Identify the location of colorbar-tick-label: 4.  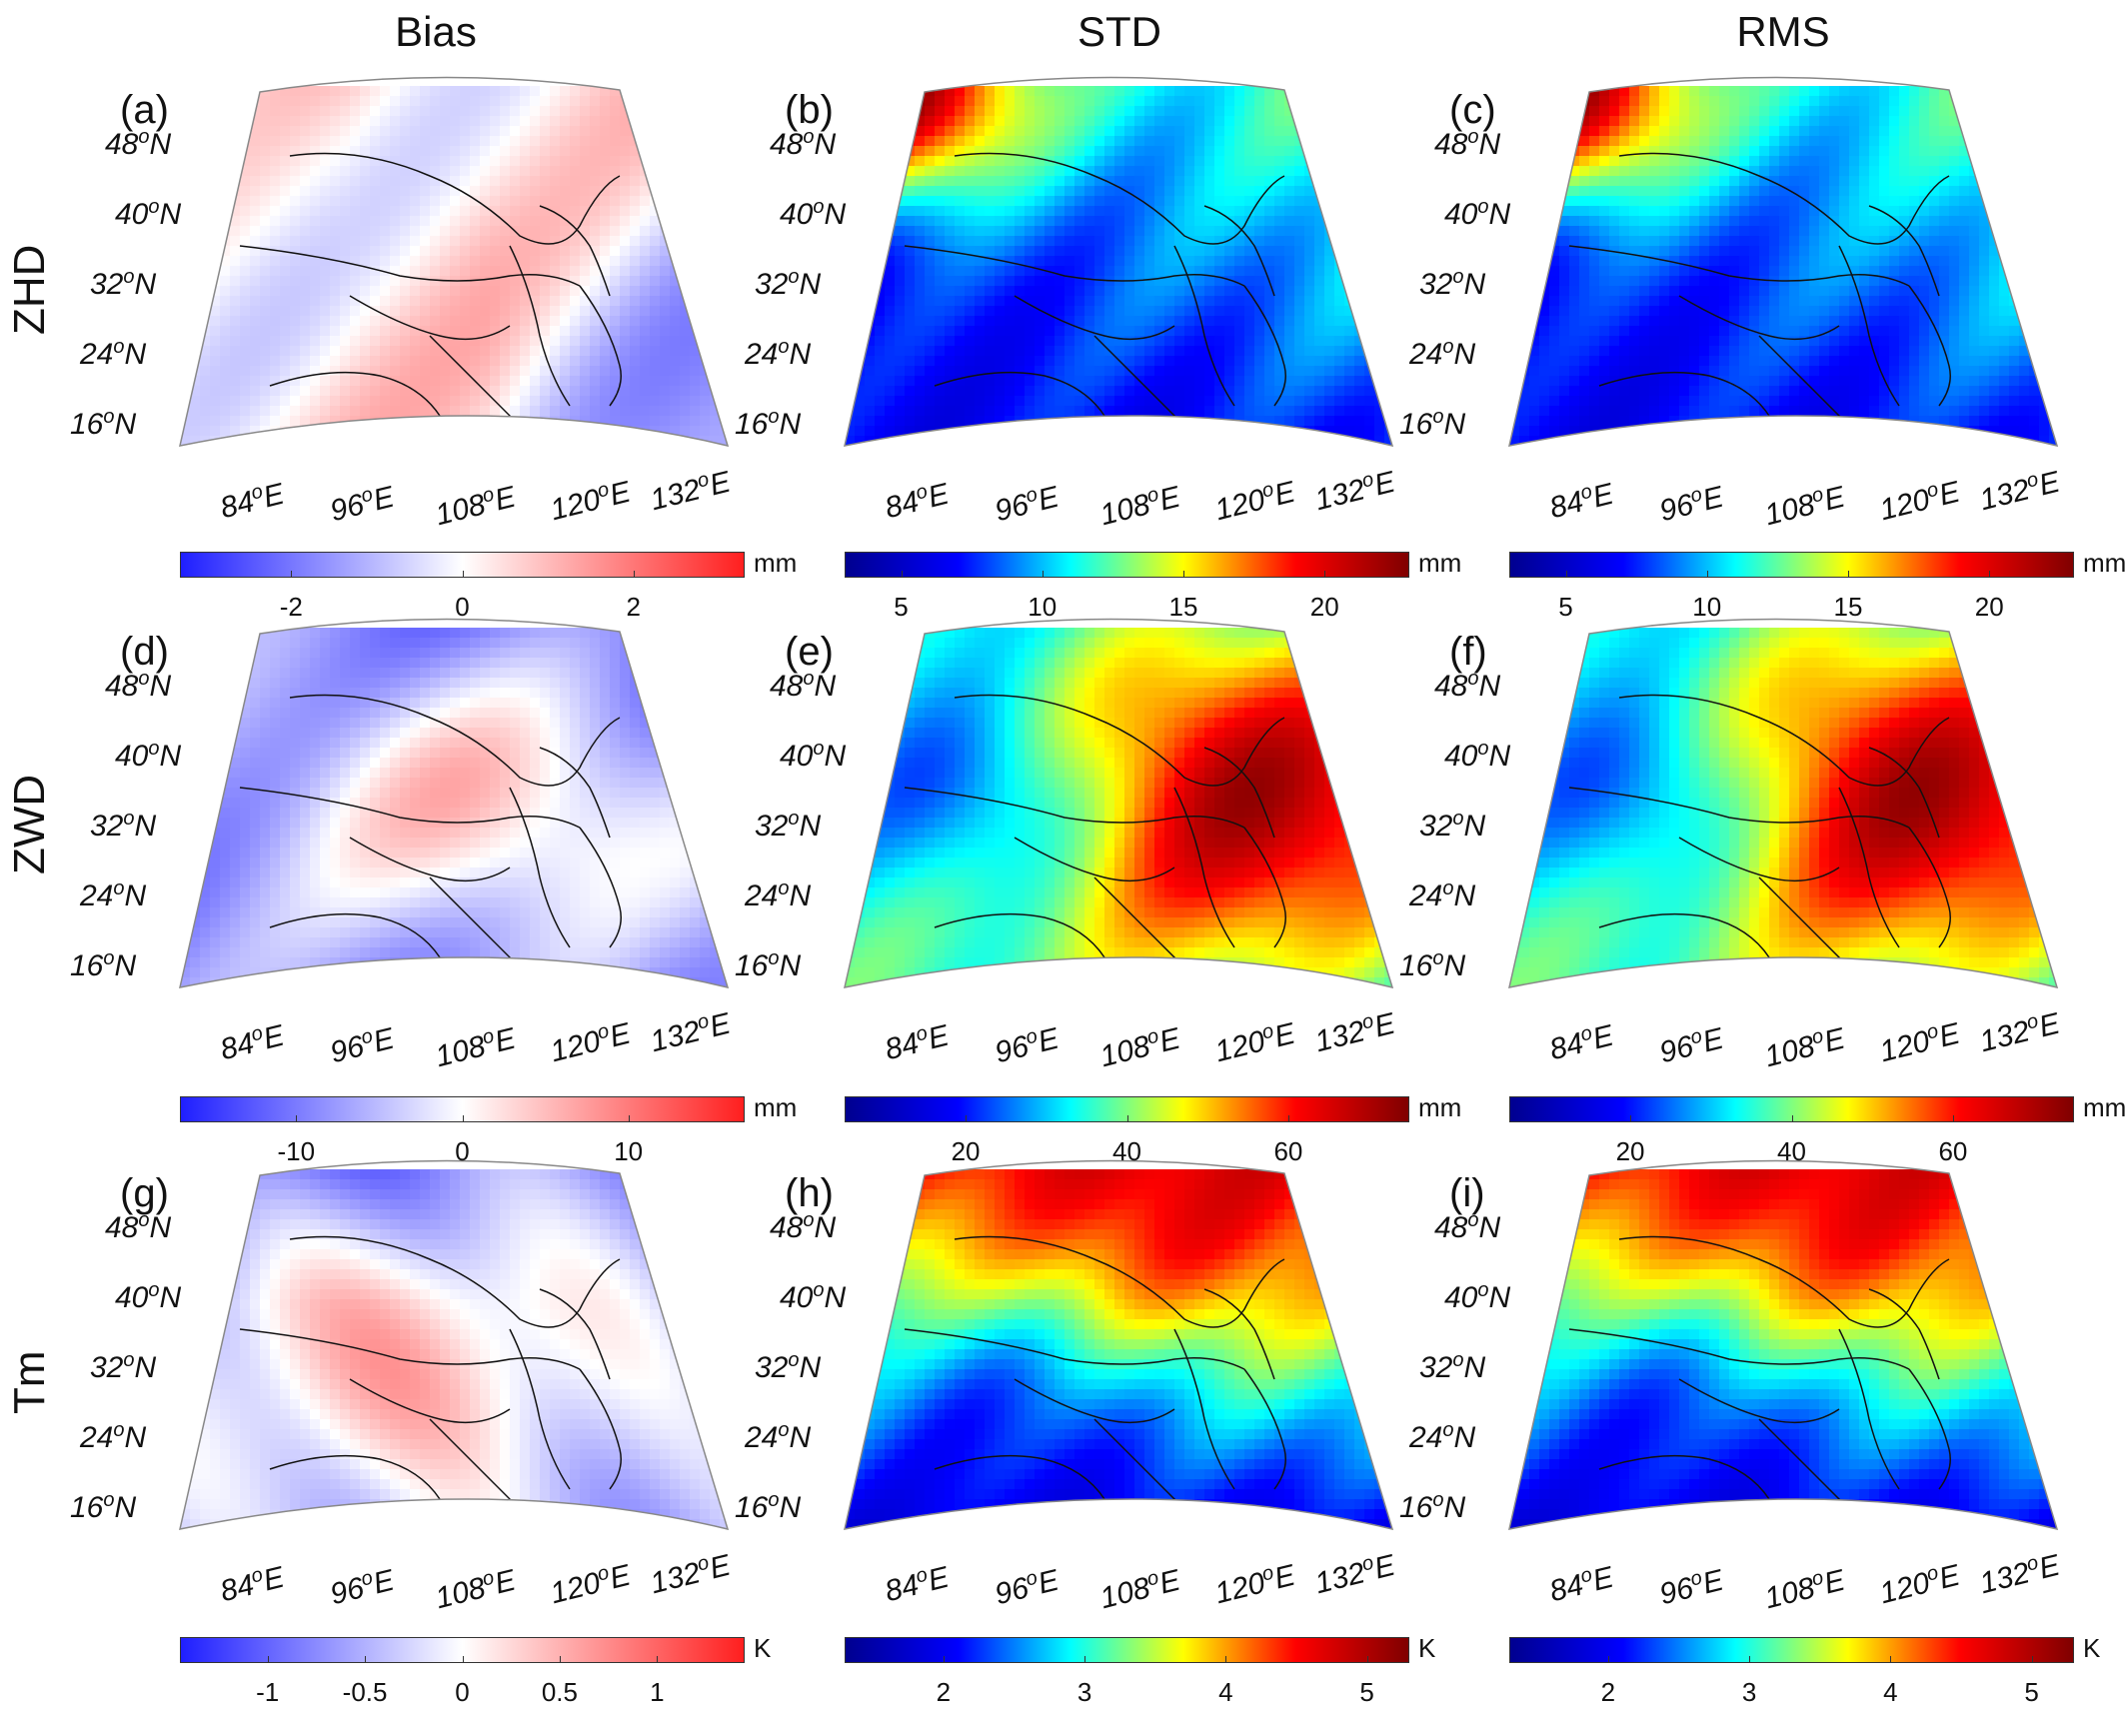
(1225, 1692).